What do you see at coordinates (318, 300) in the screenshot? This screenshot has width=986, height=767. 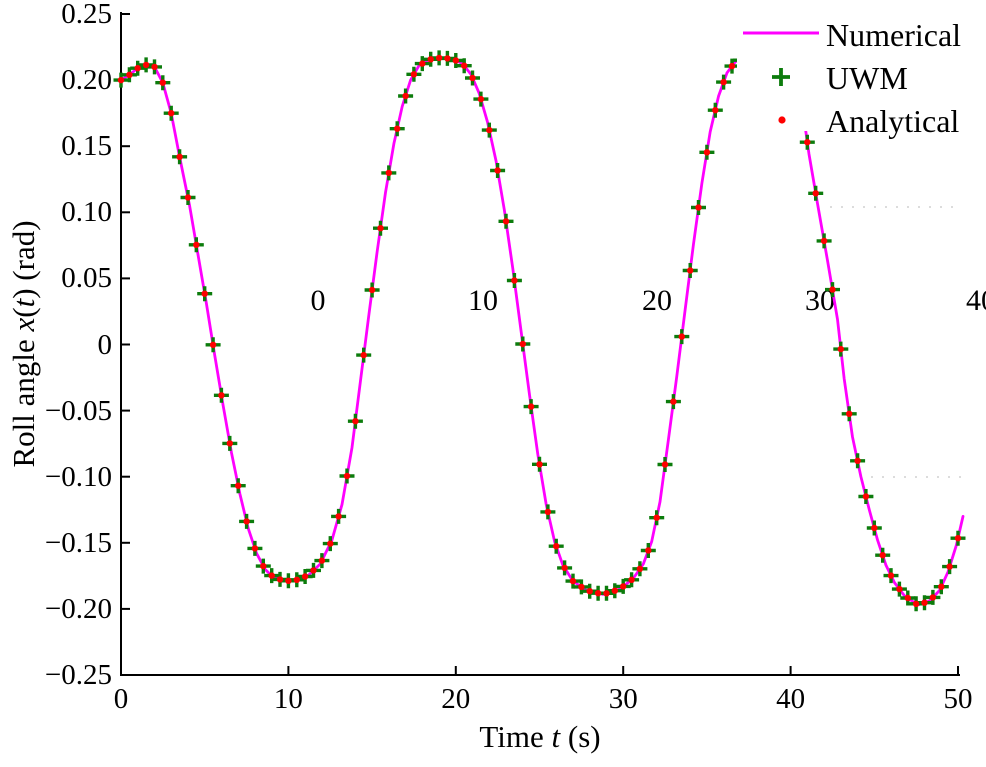 I see `stray-x-label-0: 0` at bounding box center [318, 300].